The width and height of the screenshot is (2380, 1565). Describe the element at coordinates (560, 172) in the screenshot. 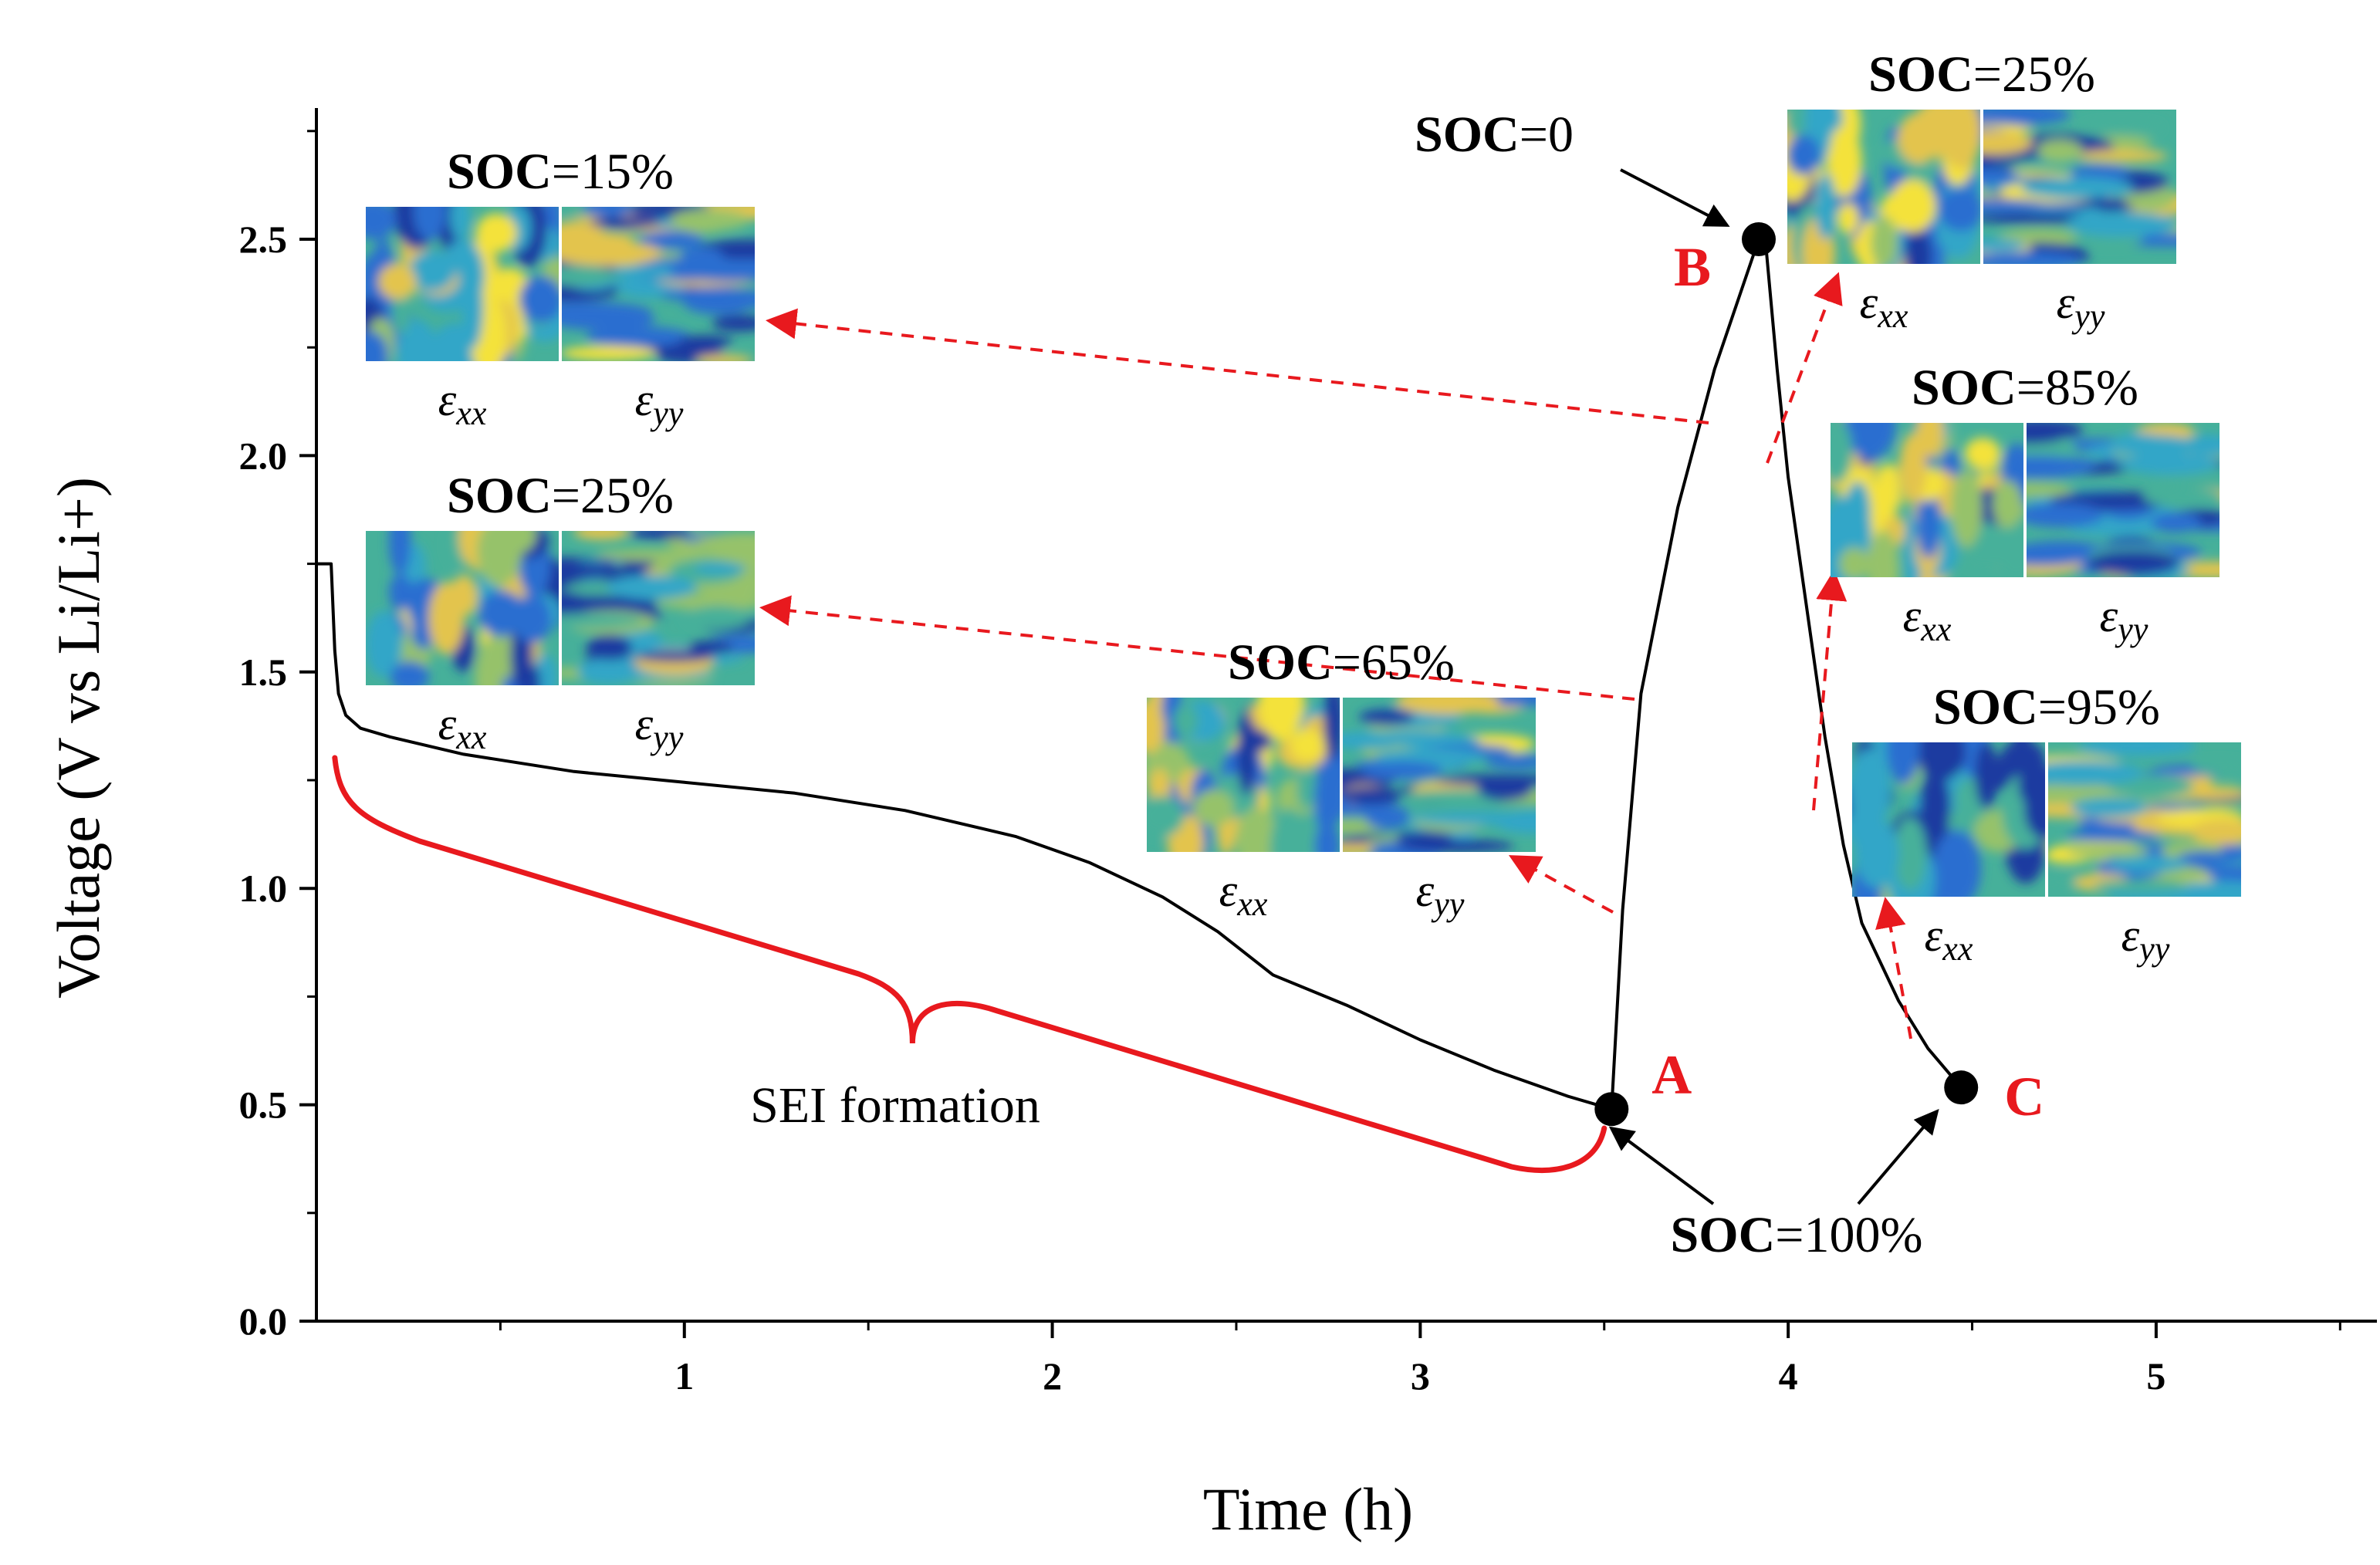

I see `inset-soc-title: SOC=15%` at that location.